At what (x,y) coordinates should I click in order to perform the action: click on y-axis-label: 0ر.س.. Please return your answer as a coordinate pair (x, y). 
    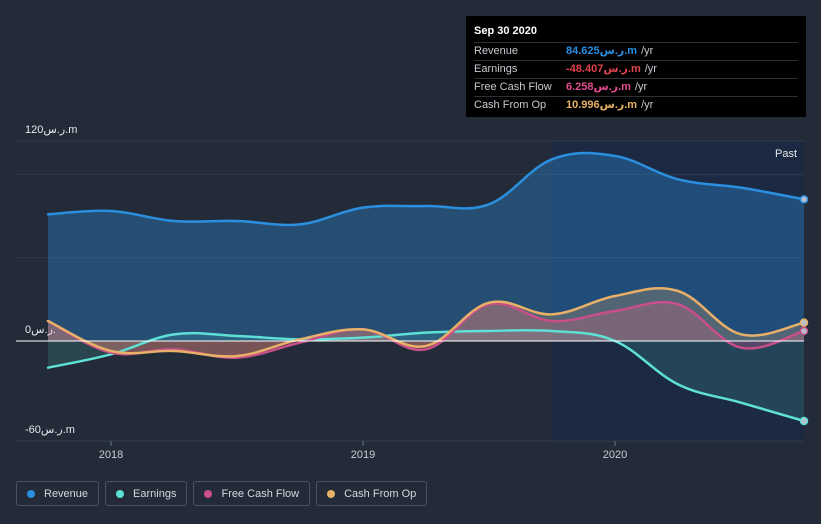
    Looking at the image, I should click on (40, 330).